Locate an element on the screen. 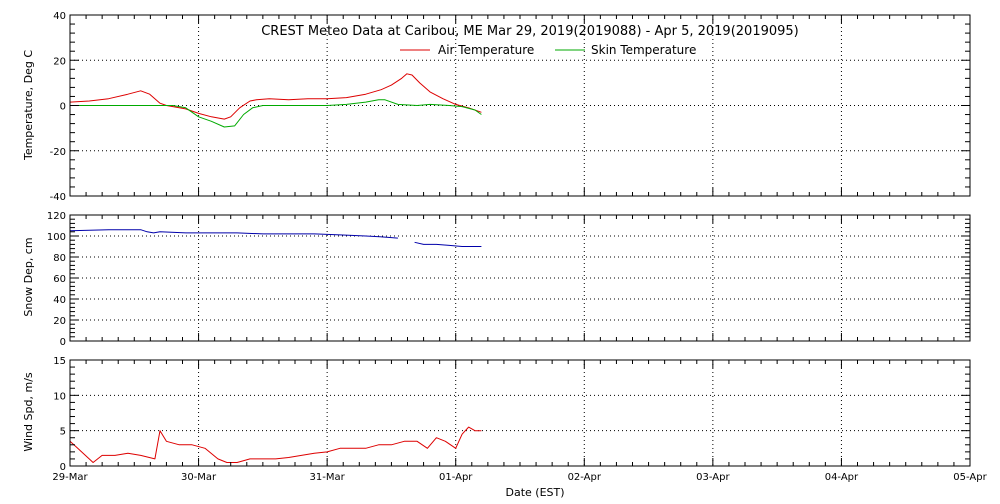  y-tick-label-snow-depth: 0 is located at coordinates (63, 342).